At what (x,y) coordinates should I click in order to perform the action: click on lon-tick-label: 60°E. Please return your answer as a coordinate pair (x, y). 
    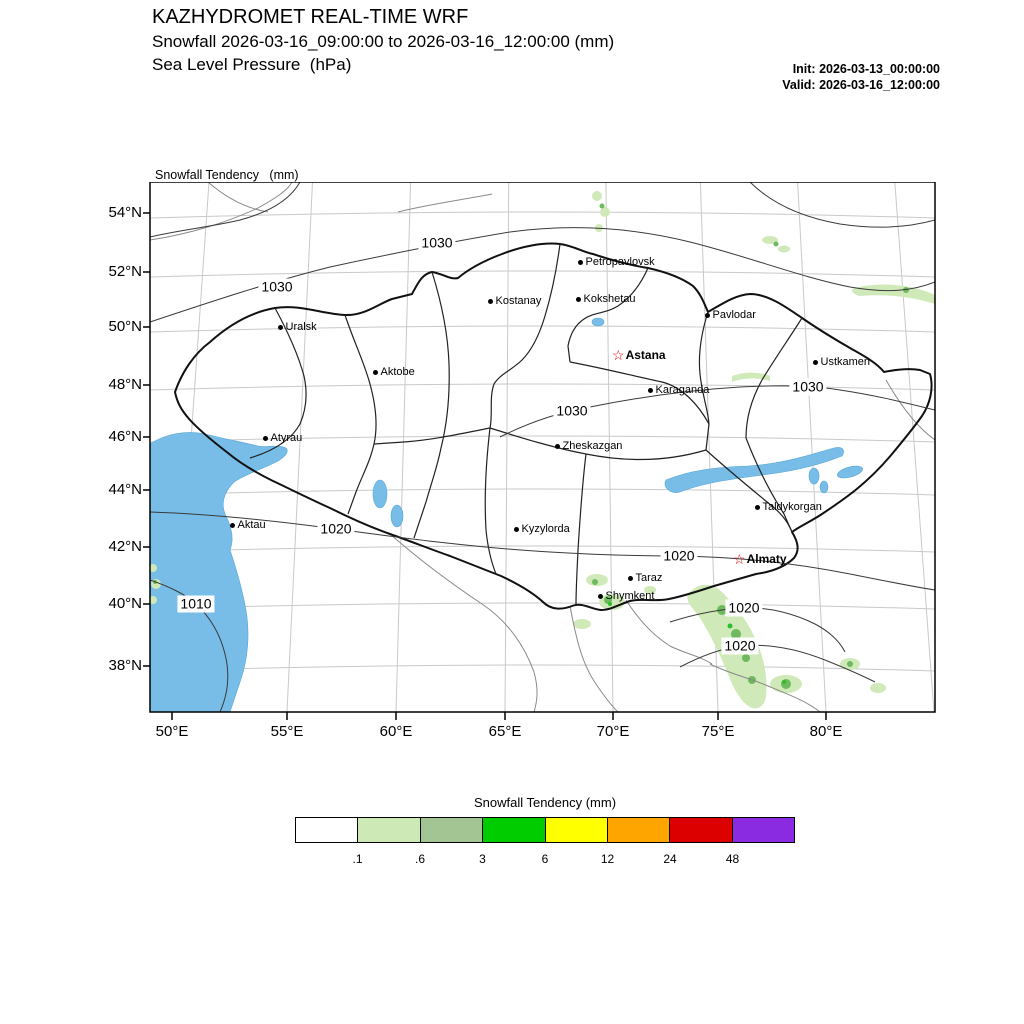
    Looking at the image, I should click on (396, 731).